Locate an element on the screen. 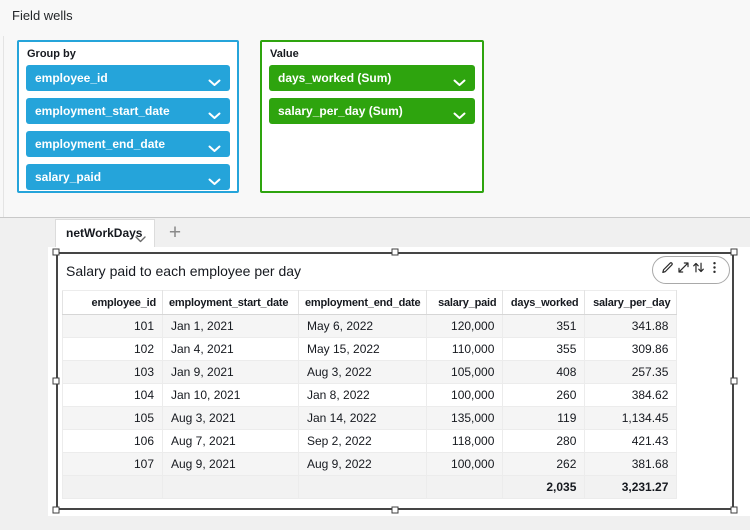 Image resolution: width=750 pixels, height=530 pixels. resize-handle-n is located at coordinates (395, 252).